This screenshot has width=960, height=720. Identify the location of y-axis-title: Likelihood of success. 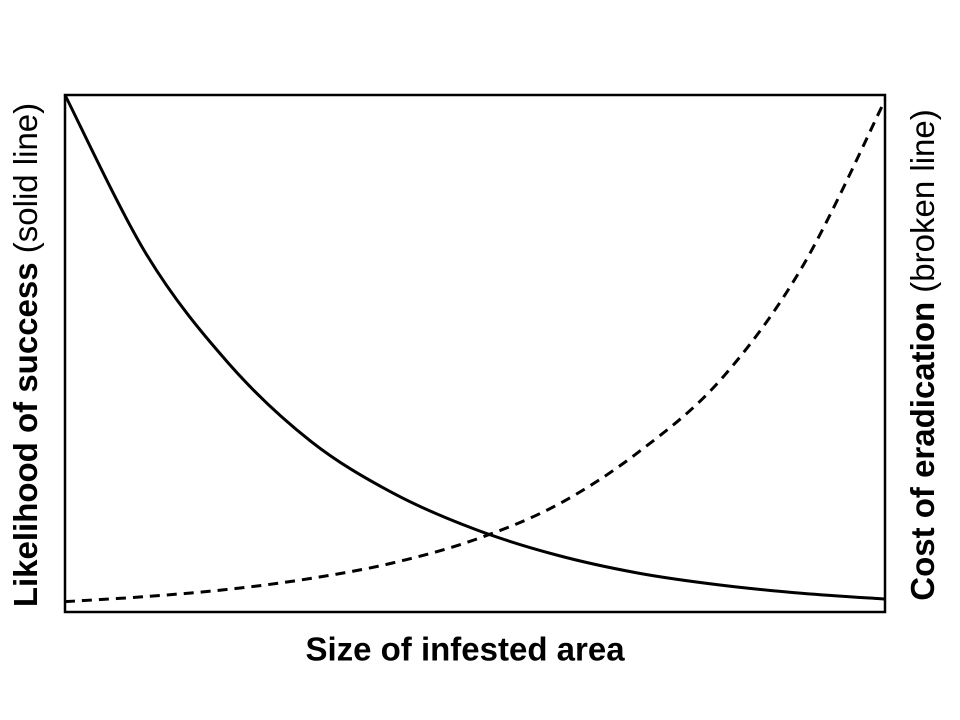
(25, 434).